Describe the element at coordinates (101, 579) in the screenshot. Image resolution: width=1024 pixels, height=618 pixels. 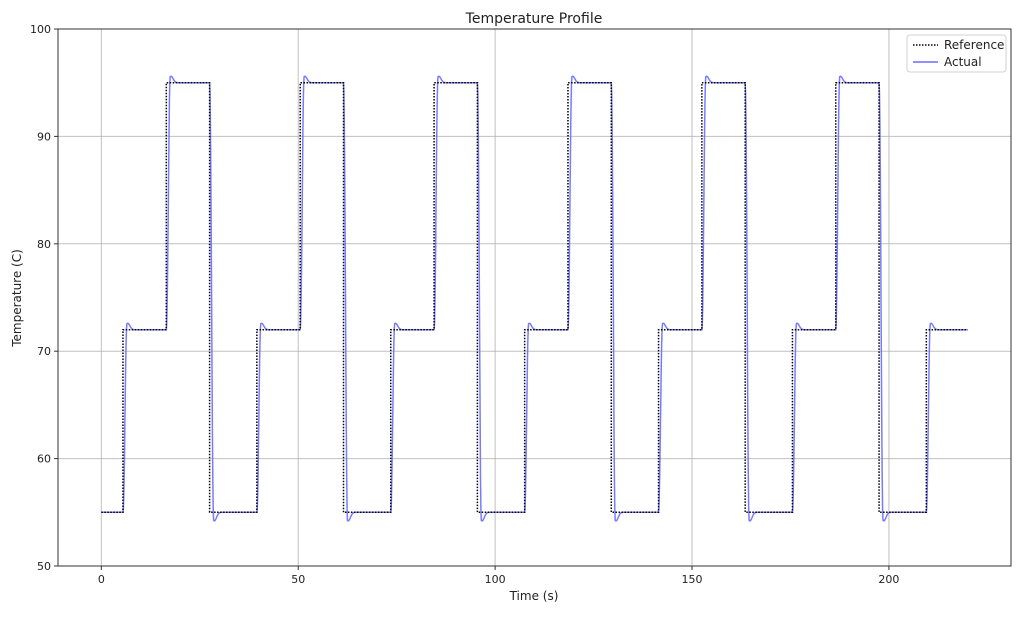
I see `x-tick-label: 0` at that location.